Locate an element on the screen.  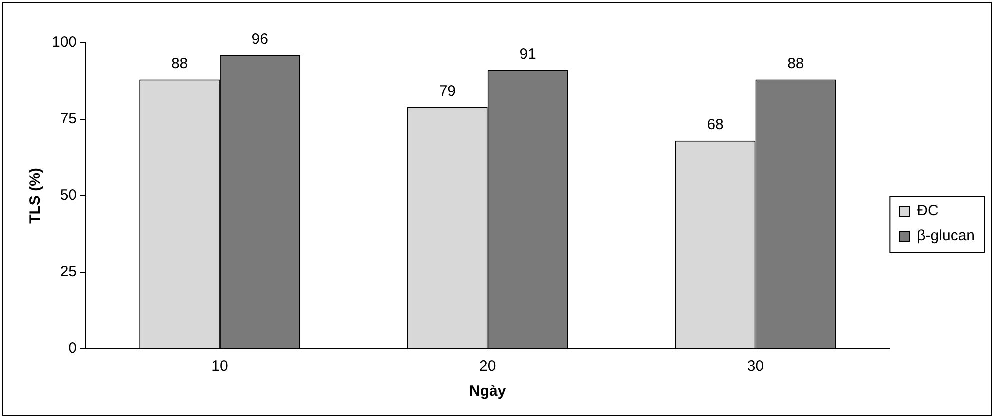
legend-label: ĐC is located at coordinates (928, 211).